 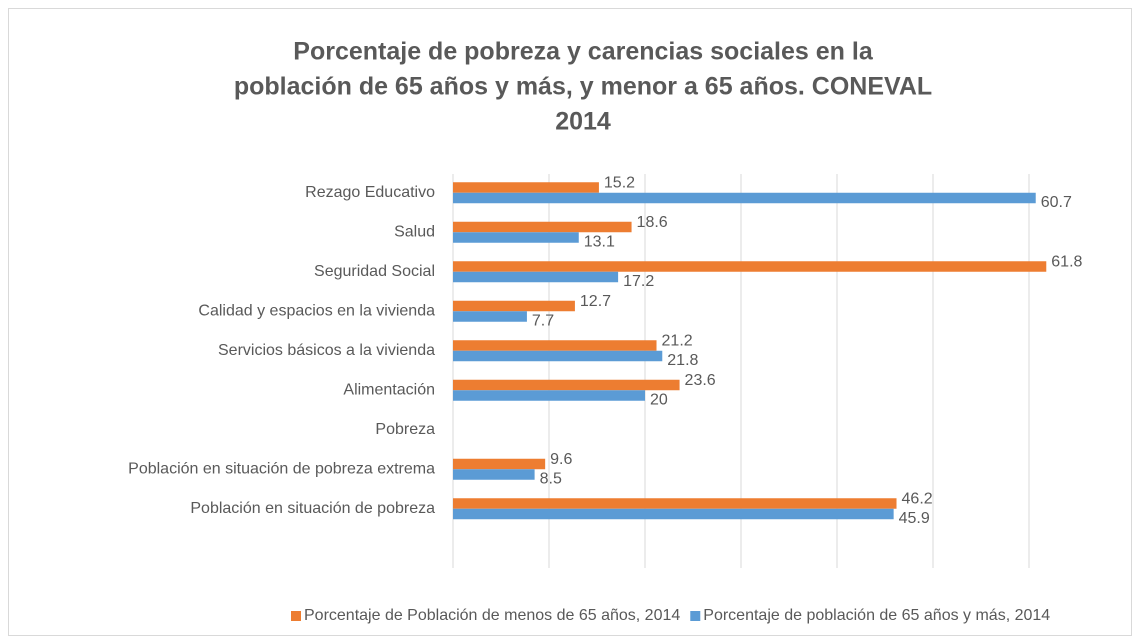 I want to click on data-label: 21.8, so click(x=682, y=360).